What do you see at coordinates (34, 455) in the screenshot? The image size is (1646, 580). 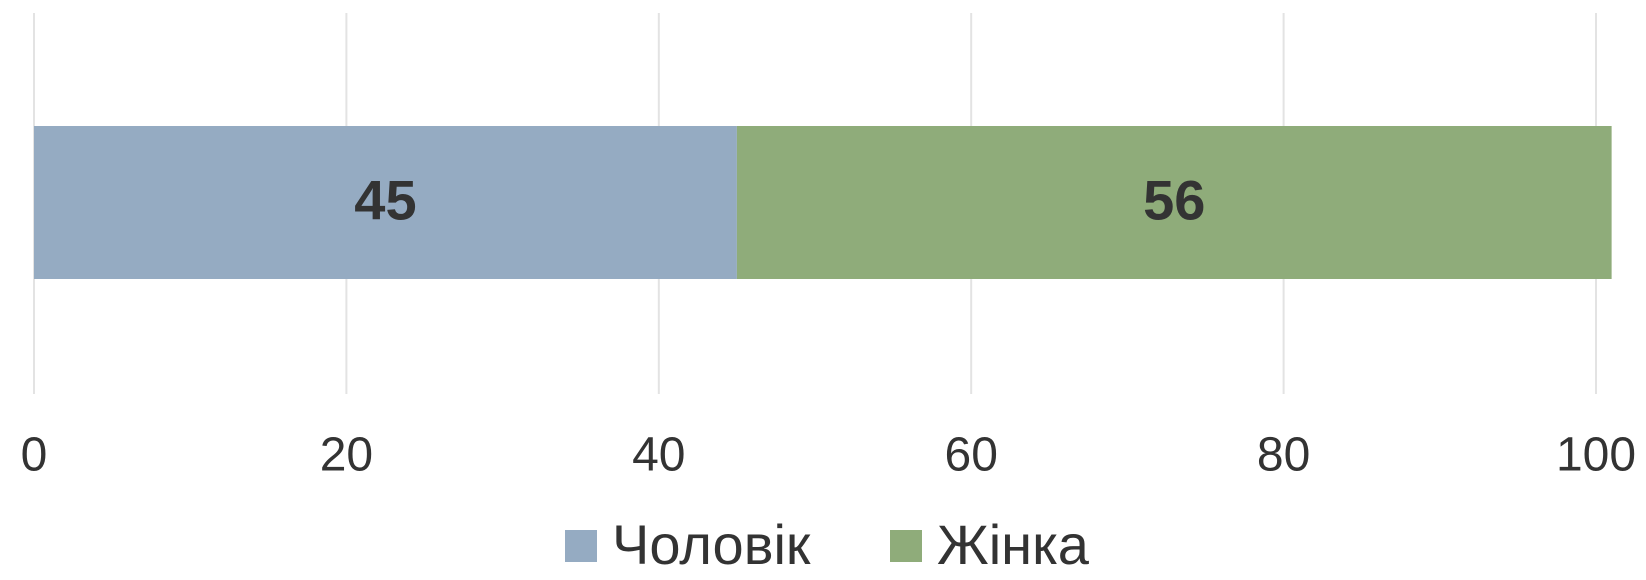 I see `x-tick-label: 0` at bounding box center [34, 455].